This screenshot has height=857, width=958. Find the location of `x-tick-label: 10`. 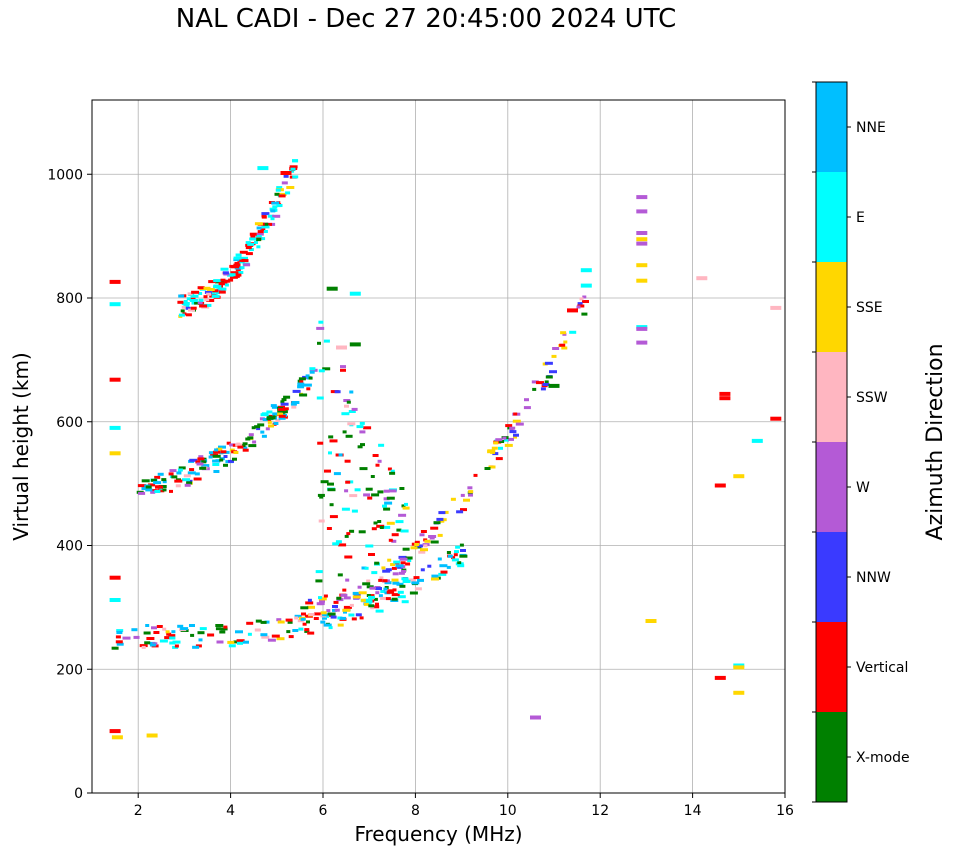

x-tick-label: 10 is located at coordinates (508, 811).